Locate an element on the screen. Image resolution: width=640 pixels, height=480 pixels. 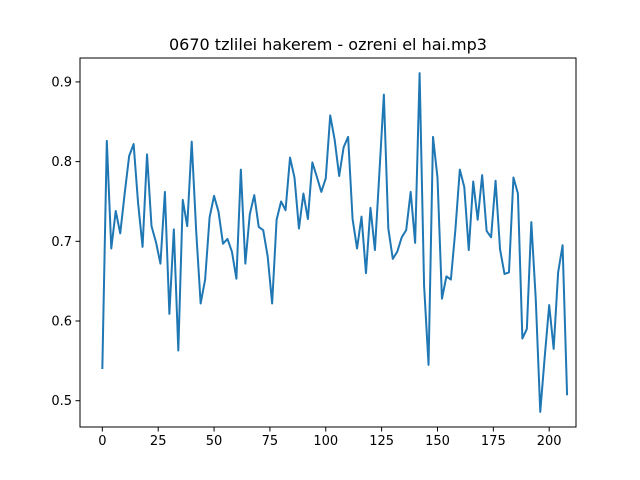
x-tick-label: 100 is located at coordinates (325, 441).